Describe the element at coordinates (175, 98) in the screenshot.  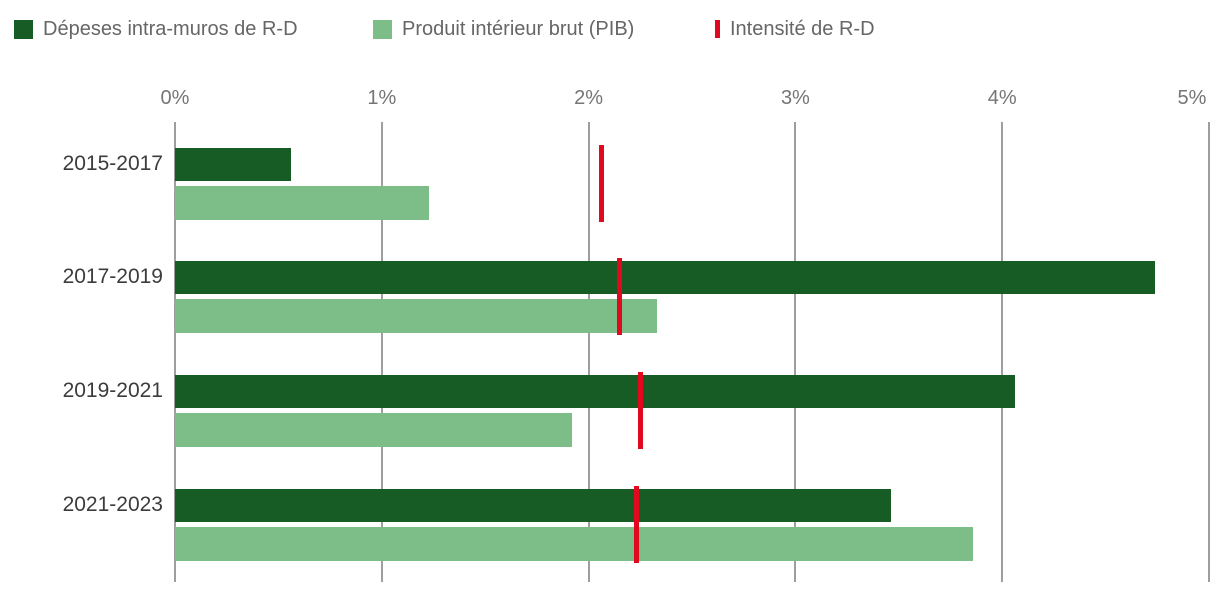
I see `x-axis-tick-label: 0%` at that location.